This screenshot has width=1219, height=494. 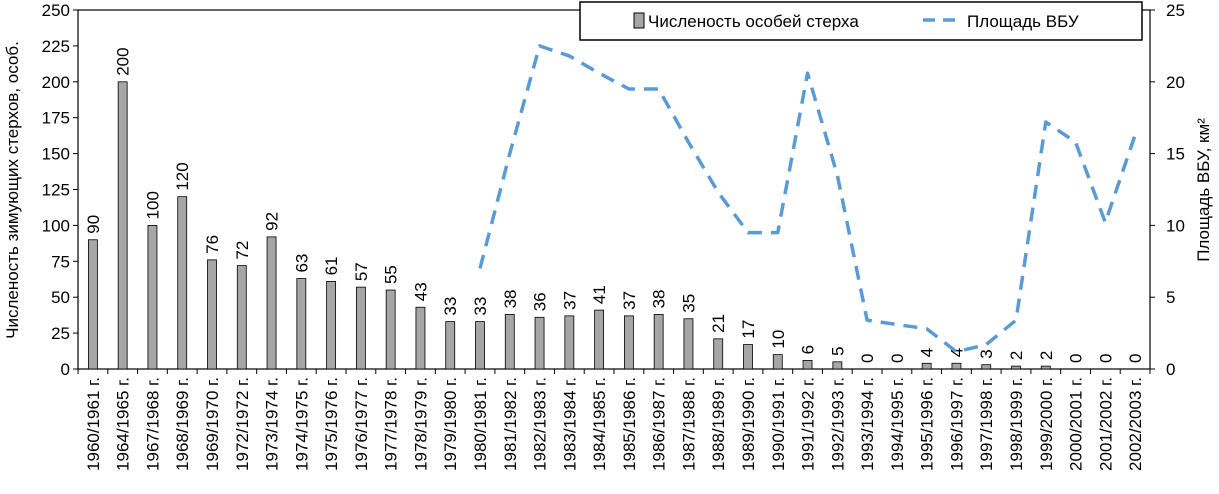 What do you see at coordinates (927, 424) in the screenshot?
I see `x-tick-label: 1995/1996 г.` at bounding box center [927, 424].